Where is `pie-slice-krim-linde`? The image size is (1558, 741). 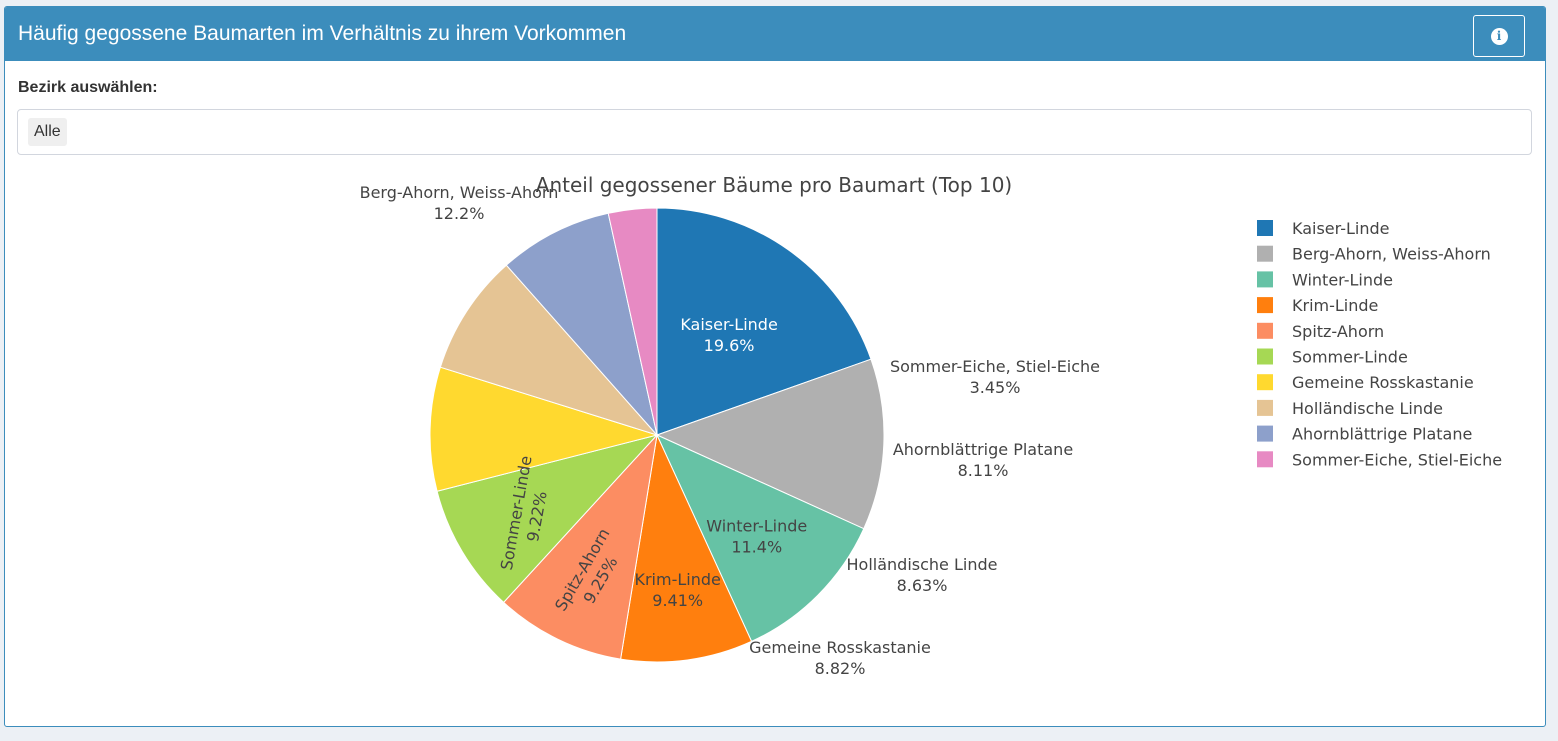
pie-slice-krim-linde is located at coordinates (686, 548).